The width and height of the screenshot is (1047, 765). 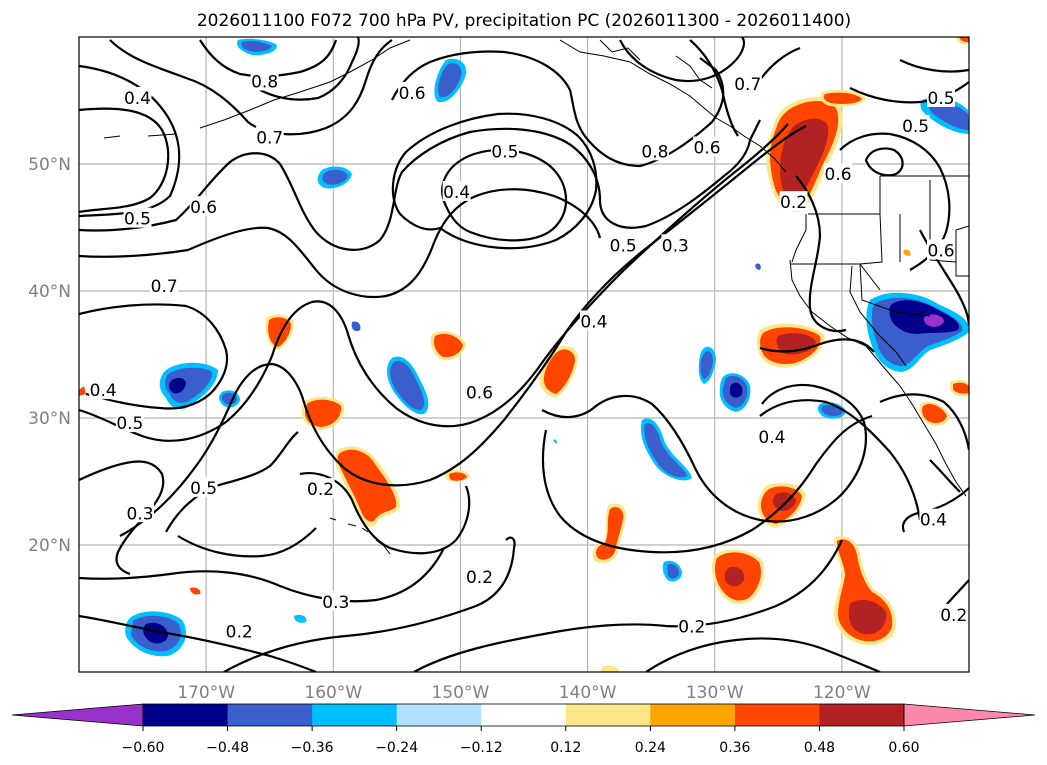 I want to click on contour-label: 0.3, so click(x=335, y=603).